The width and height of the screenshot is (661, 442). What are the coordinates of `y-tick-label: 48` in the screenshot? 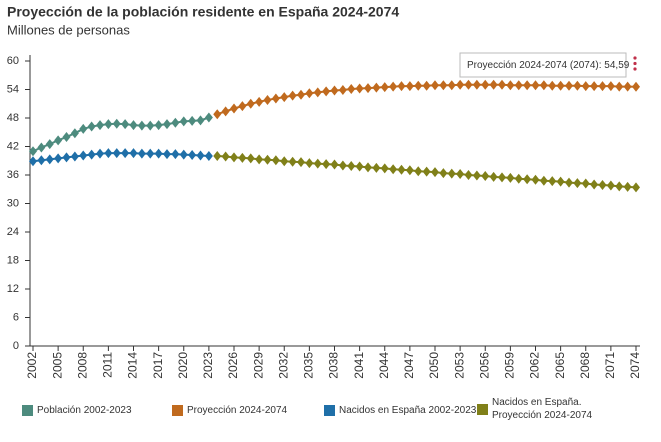 It's located at (13, 118).